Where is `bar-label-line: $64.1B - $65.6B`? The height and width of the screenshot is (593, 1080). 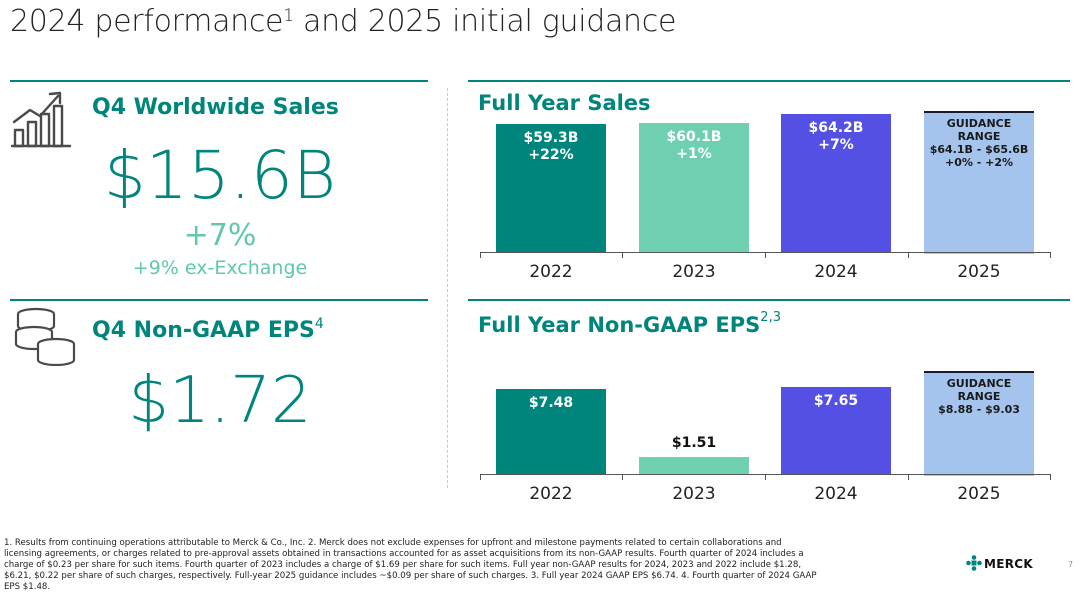
bar-label-line: $64.1B - $65.6B is located at coordinates (979, 149).